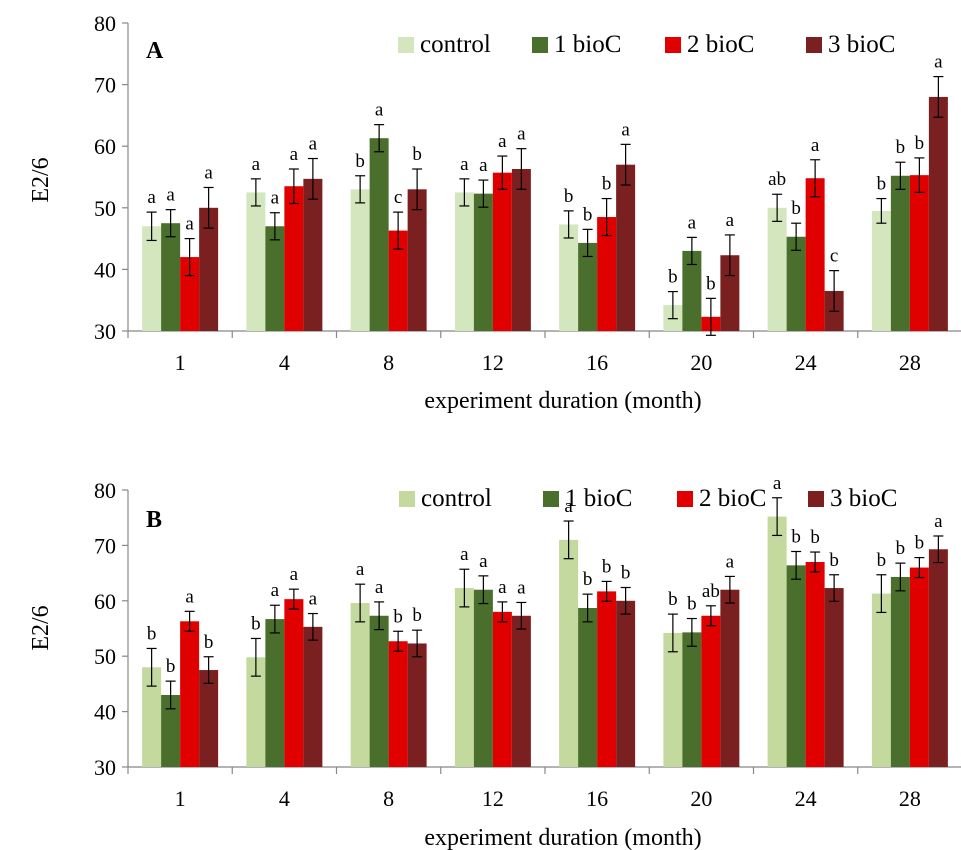 This screenshot has height=850, width=961. Describe the element at coordinates (910, 798) in the screenshot. I see `x-tick-label-b: 28` at that location.